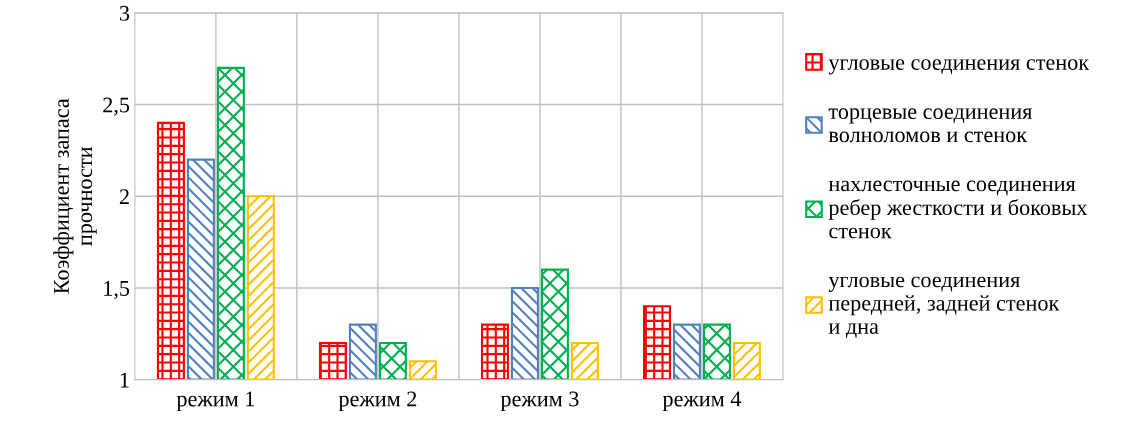  I want to click on y-tick-label: 3, so click(124, 13).